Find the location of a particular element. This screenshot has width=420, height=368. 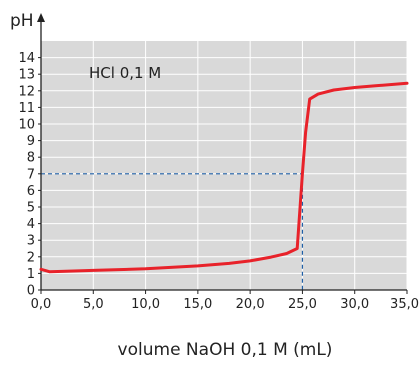

x-axis-label: volume NaOH 0,1 M (mL) is located at coordinates (225, 350).